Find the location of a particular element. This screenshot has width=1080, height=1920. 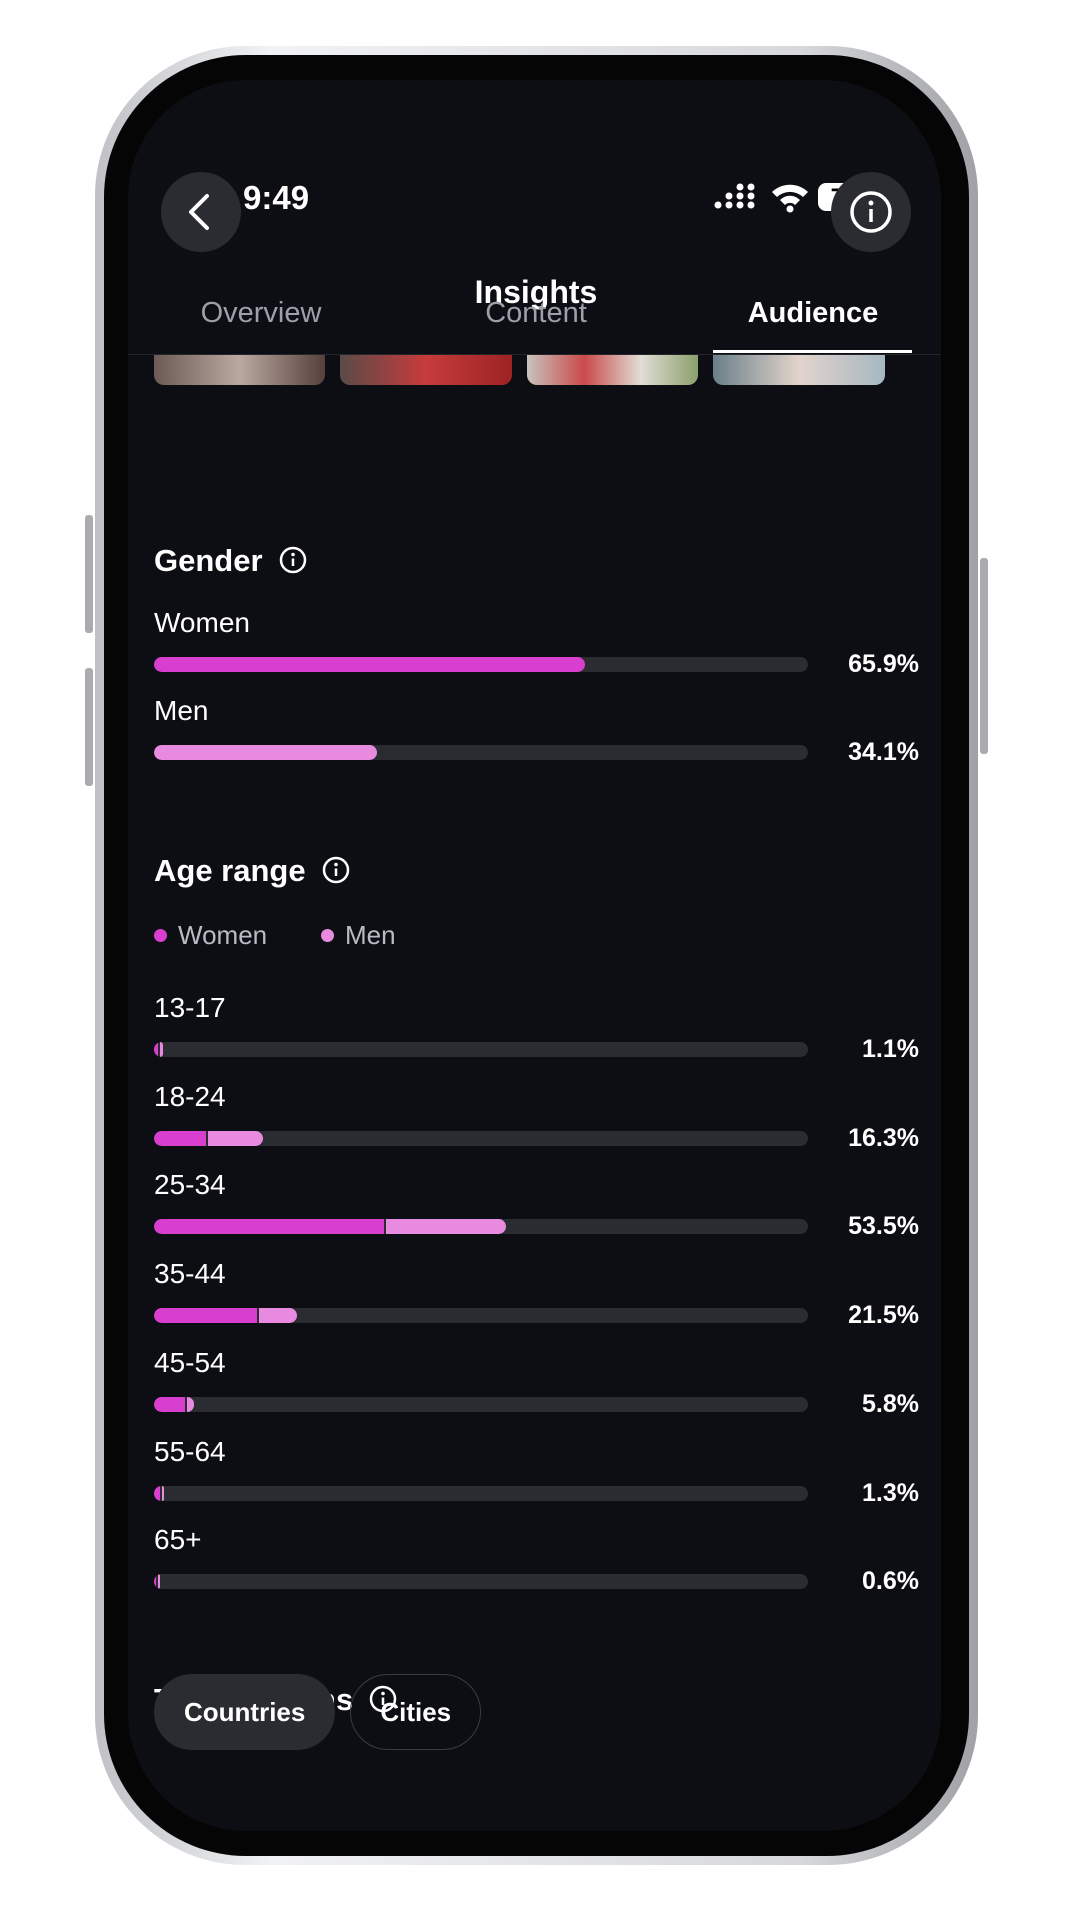

section-heading: Age range is located at coordinates (230, 870).